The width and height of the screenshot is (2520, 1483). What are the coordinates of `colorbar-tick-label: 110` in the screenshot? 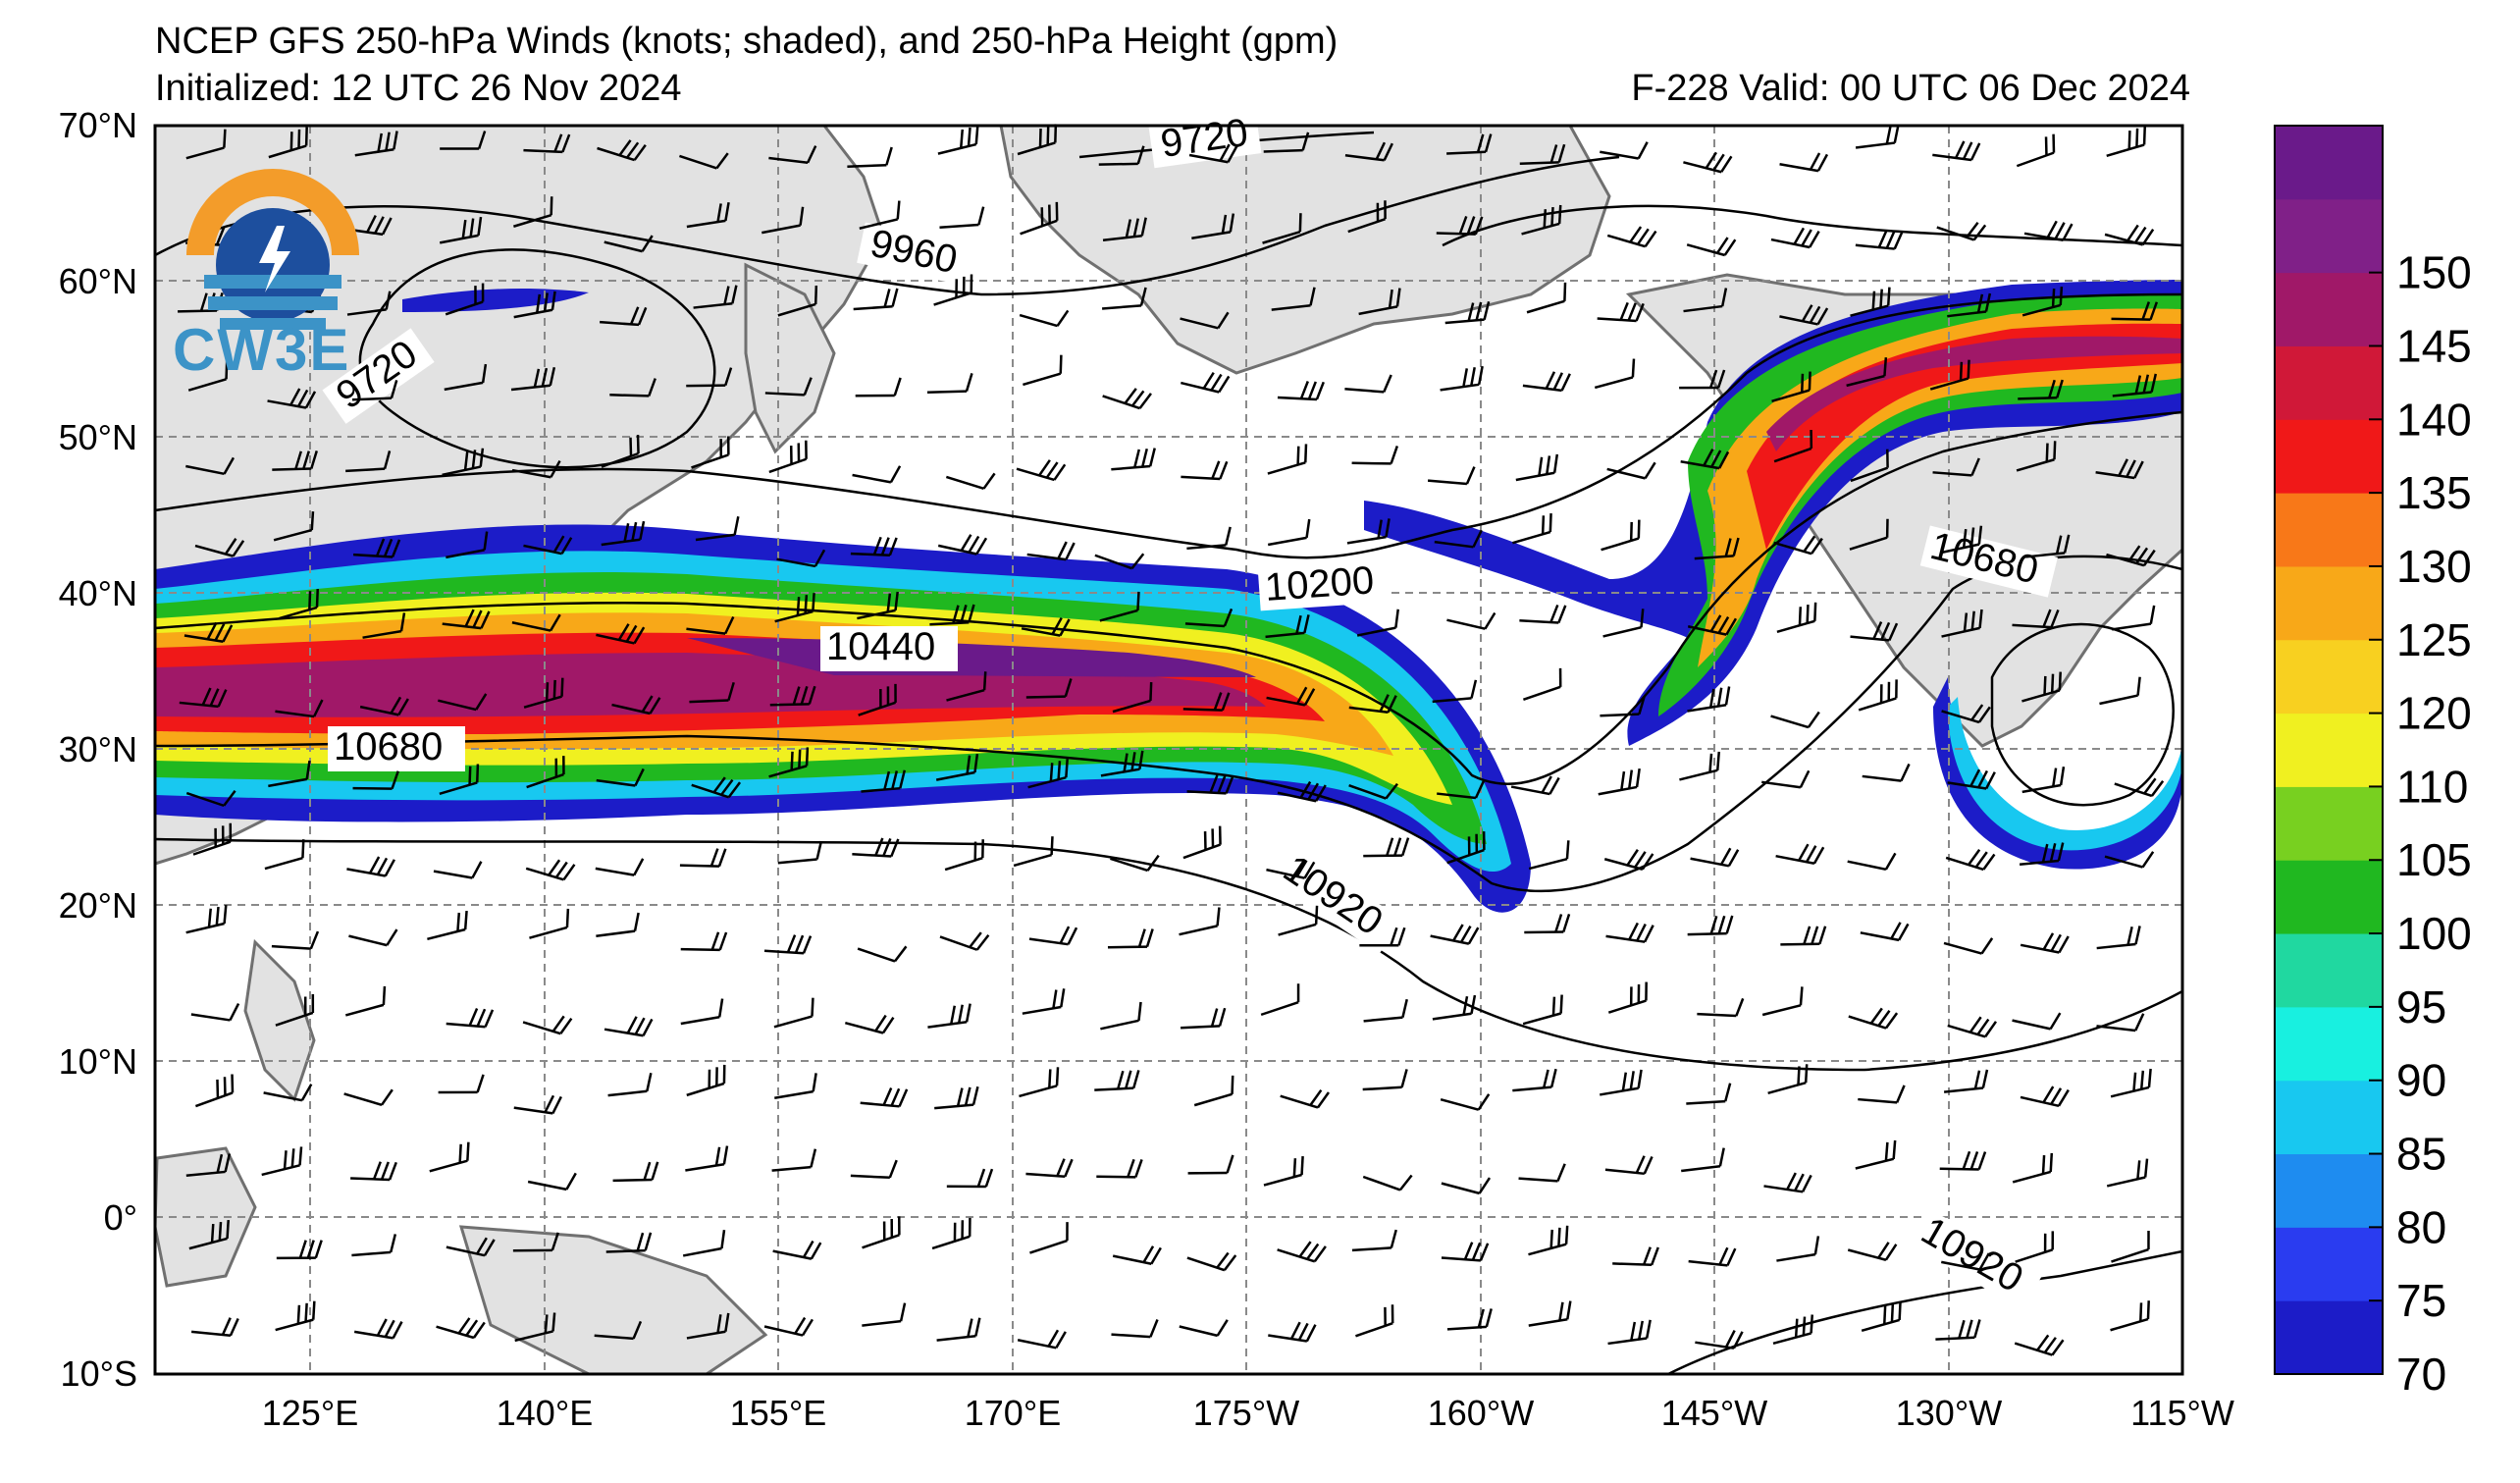 It's located at (2432, 787).